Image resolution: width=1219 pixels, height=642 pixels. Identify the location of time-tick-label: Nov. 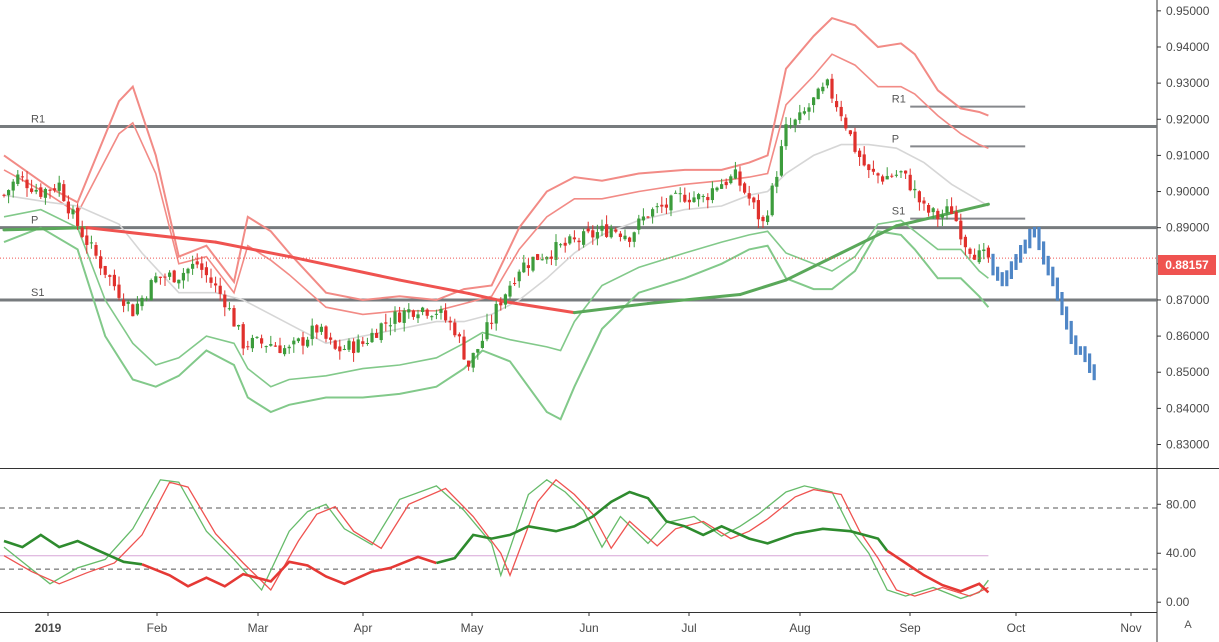
(1130, 628).